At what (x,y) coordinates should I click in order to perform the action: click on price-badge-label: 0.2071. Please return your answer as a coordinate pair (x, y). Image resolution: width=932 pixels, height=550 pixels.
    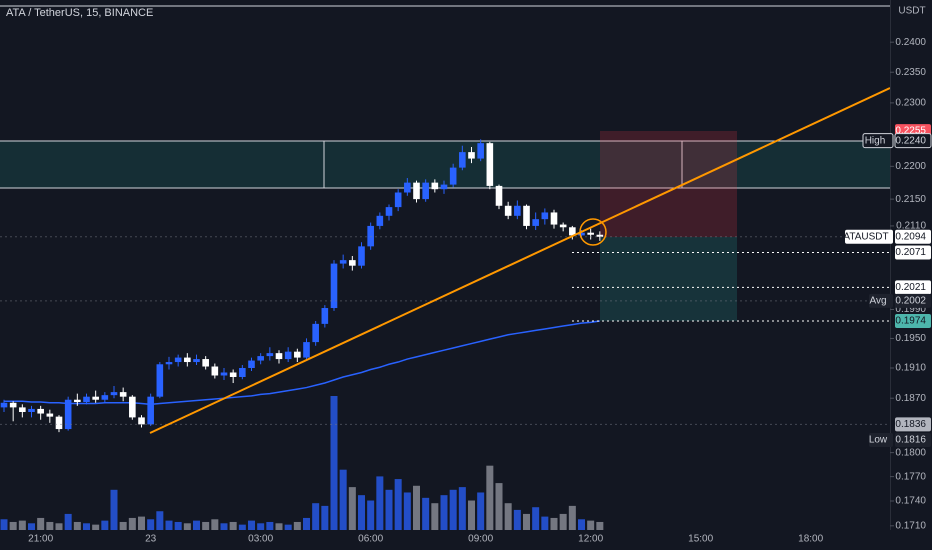
    Looking at the image, I should click on (910, 252).